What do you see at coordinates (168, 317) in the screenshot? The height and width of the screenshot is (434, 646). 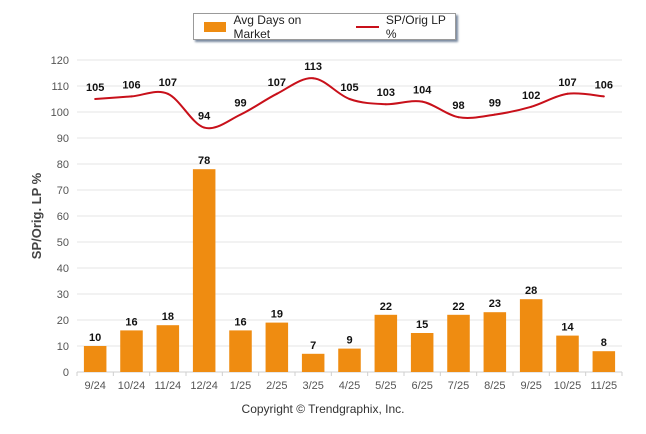 I see `bar-data-label: 18` at bounding box center [168, 317].